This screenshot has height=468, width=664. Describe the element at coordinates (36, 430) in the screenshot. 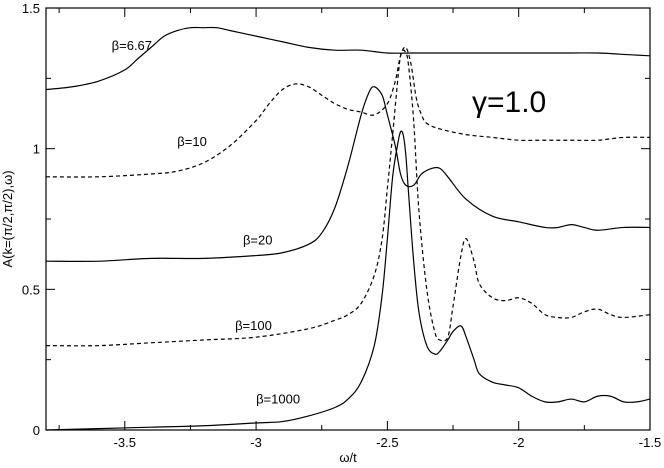

I see `y-tick-label: 0` at that location.